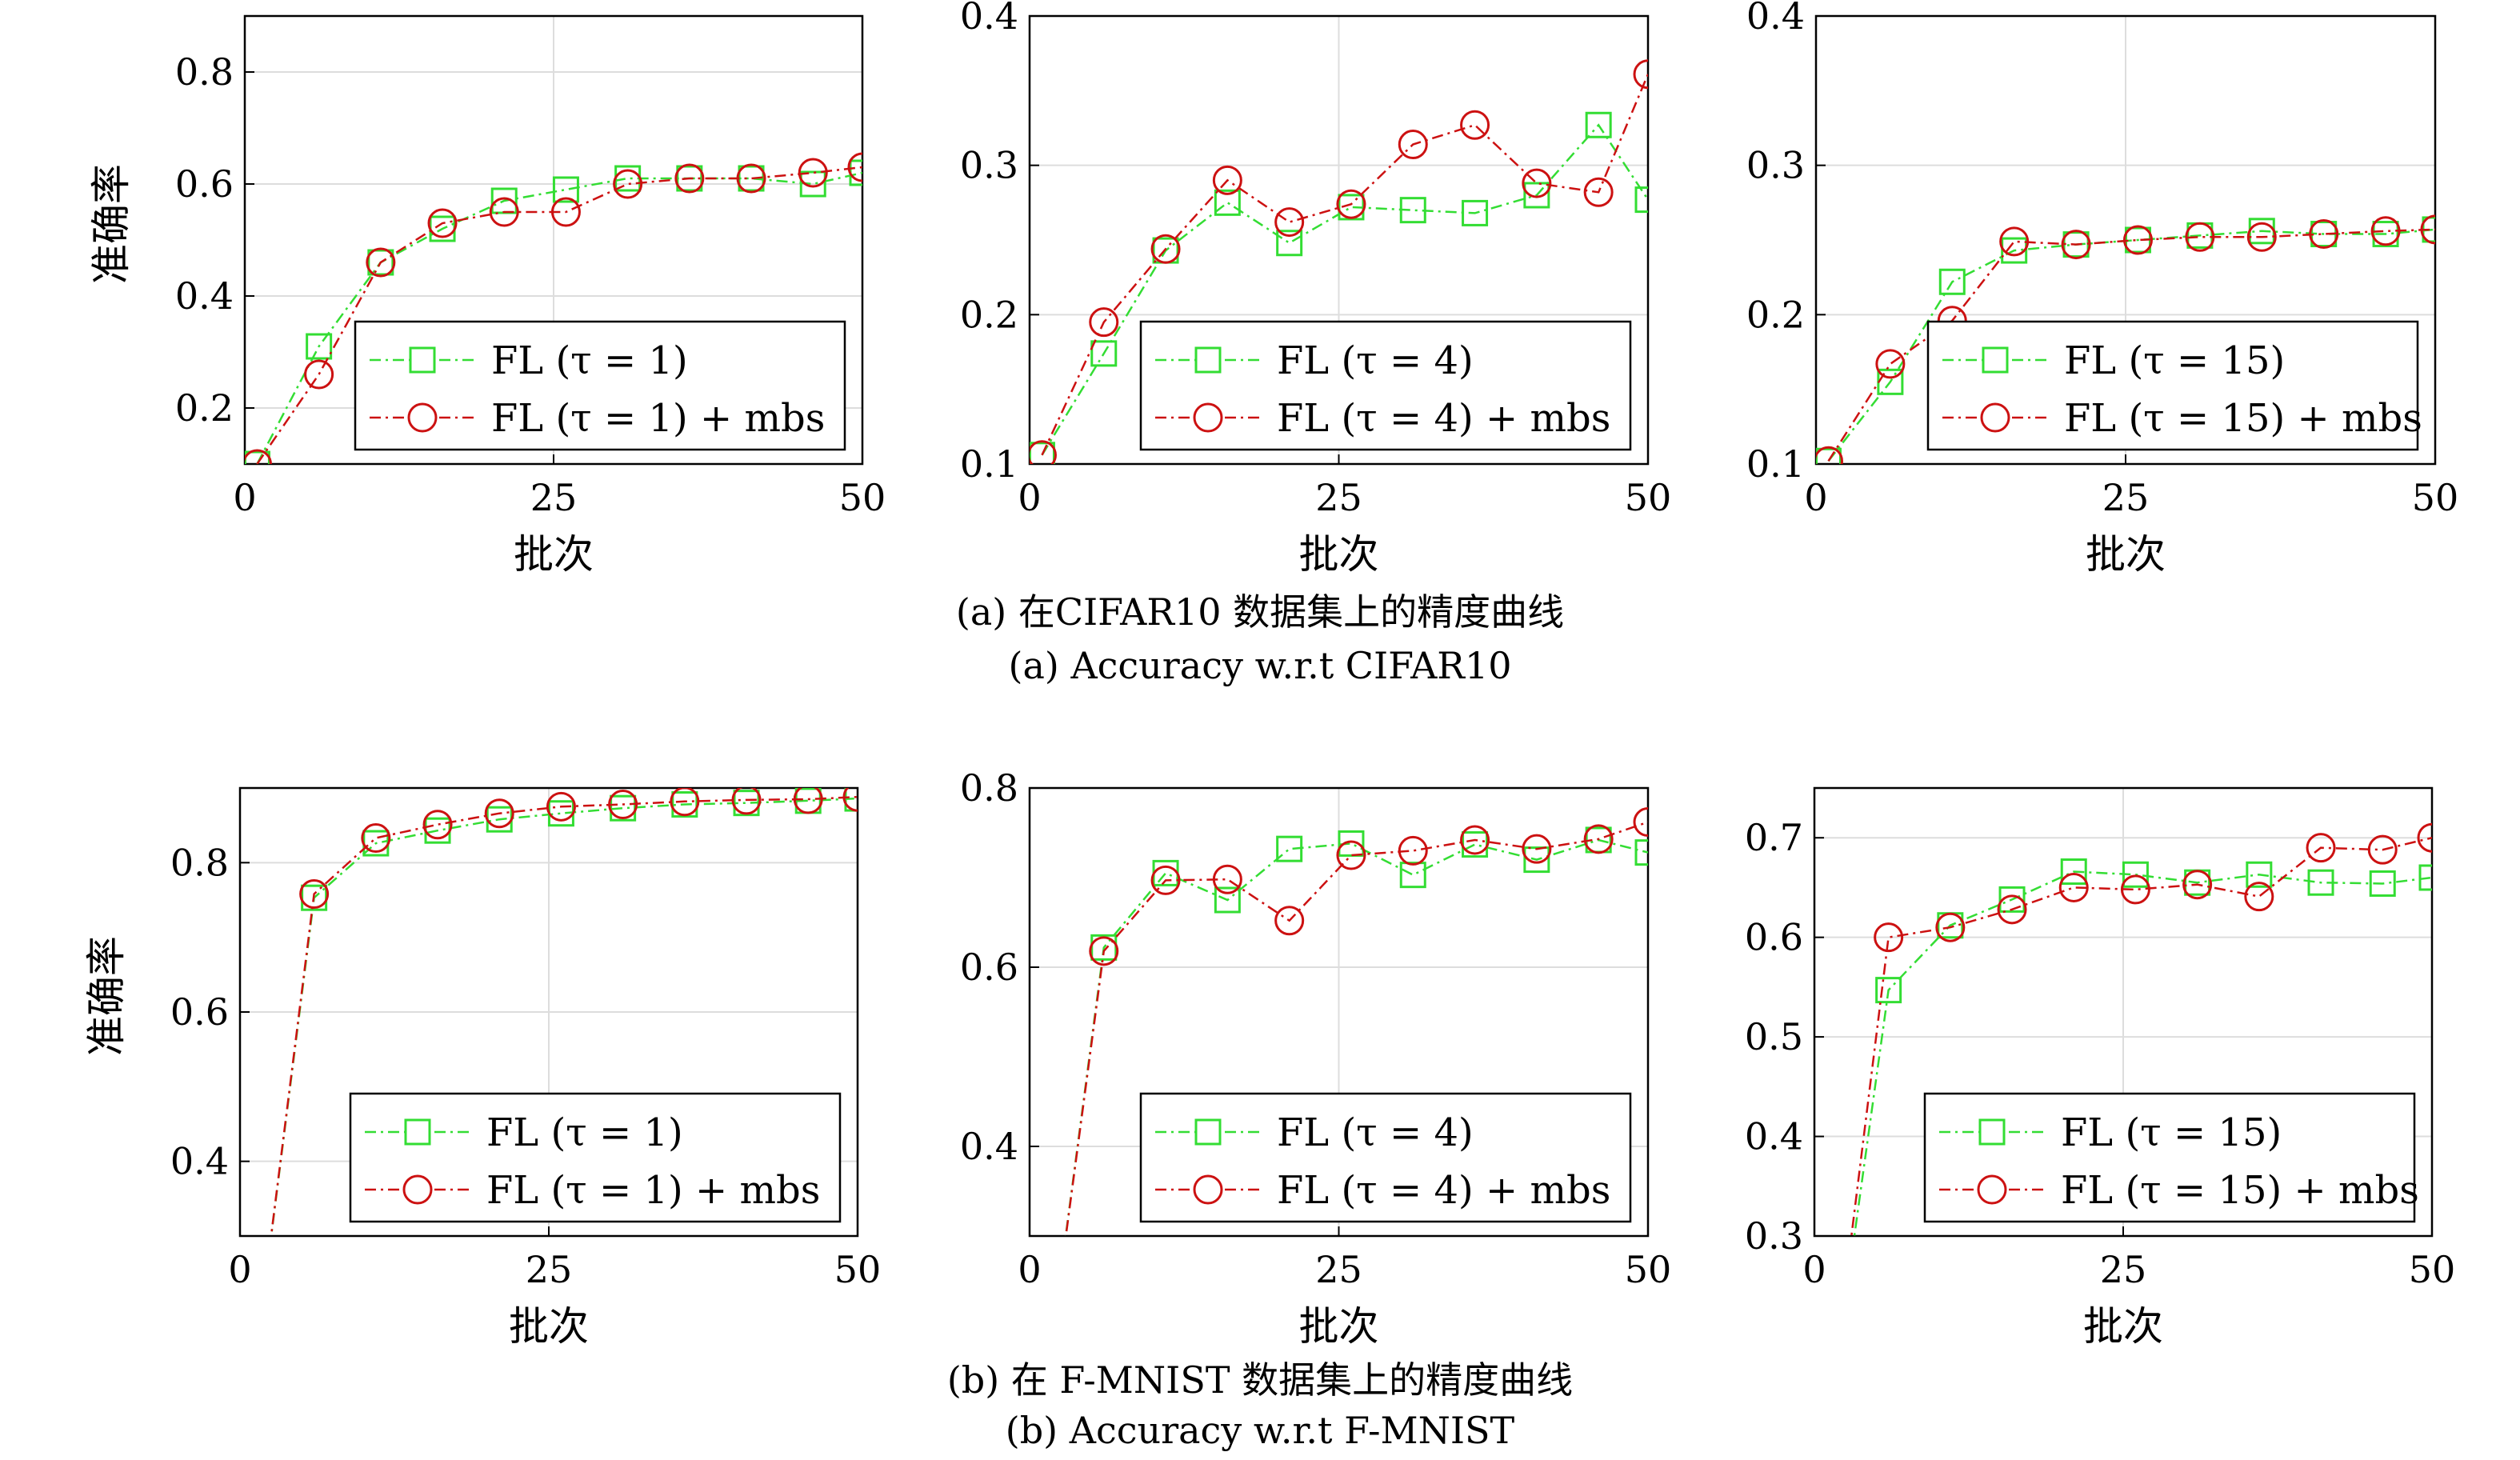 This screenshot has width=2520, height=1460. Describe the element at coordinates (584, 1132) in the screenshot. I see `legend-label: FL (τ = 1)` at that location.